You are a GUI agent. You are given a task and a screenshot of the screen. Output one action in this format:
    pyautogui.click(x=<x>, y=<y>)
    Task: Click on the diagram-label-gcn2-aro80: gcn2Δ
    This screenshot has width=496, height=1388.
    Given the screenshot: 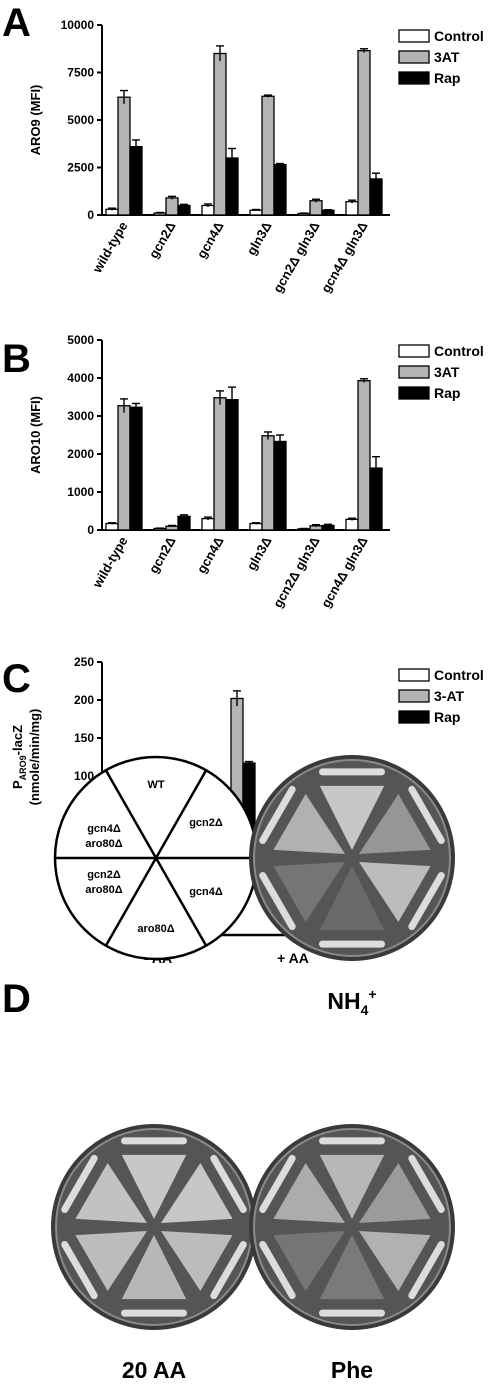 What is the action you would take?
    pyautogui.click(x=104, y=875)
    